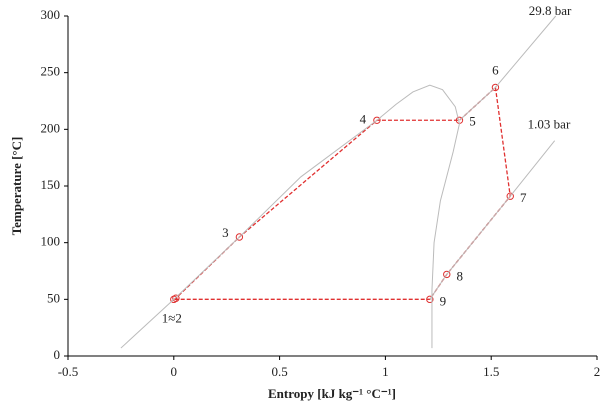 This screenshot has width=602, height=407. Describe the element at coordinates (51, 127) in the screenshot. I see `y-tick-label: 200` at that location.